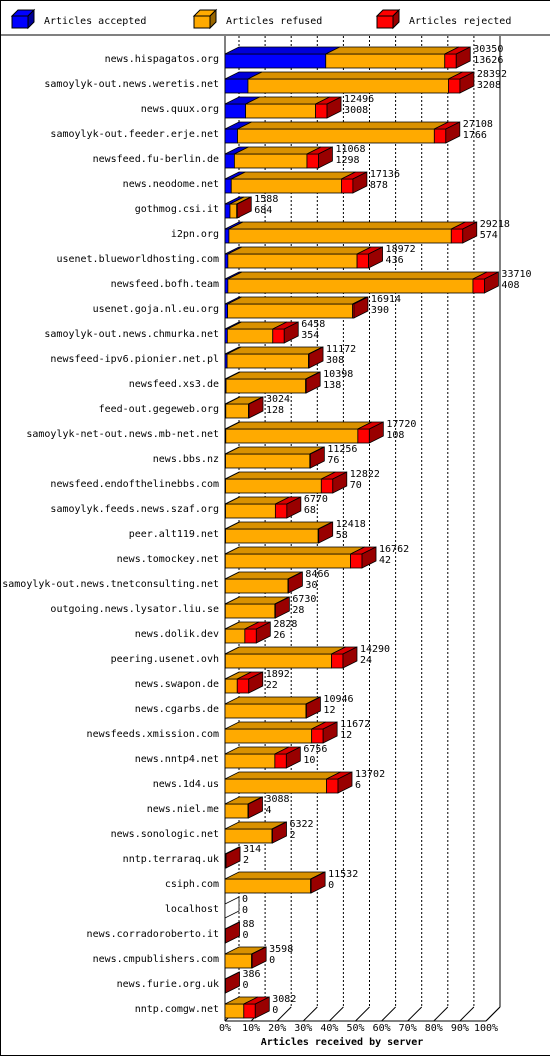 This screenshot has width=550, height=1056. Describe the element at coordinates (110, 584) in the screenshot. I see `category-label: samoylyk-out.news.tnetconsulting.net` at that location.